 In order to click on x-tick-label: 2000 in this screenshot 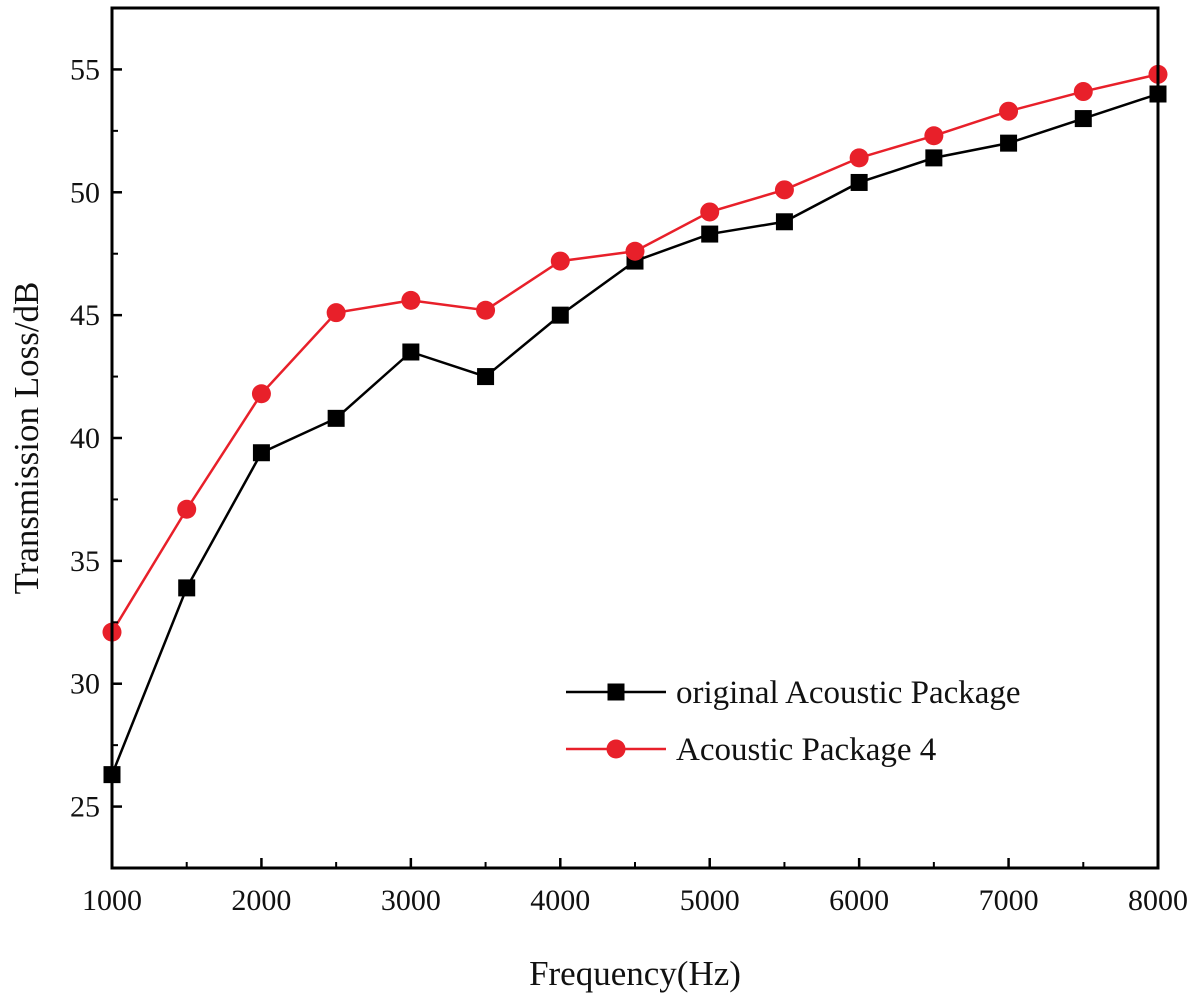, I will do `click(261, 900)`.